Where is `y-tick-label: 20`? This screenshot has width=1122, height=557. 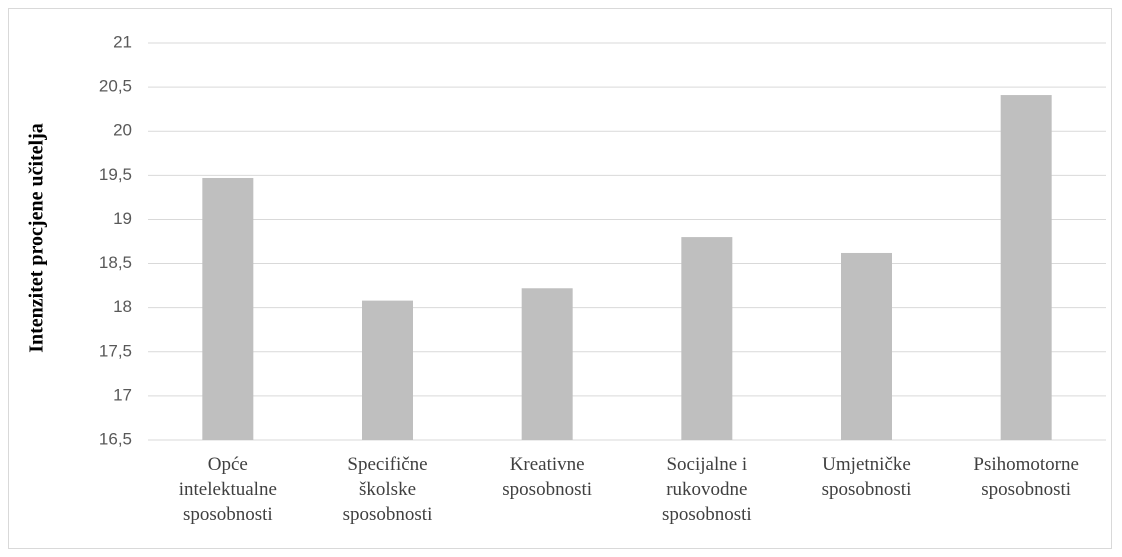
y-tick-label: 20 is located at coordinates (122, 130).